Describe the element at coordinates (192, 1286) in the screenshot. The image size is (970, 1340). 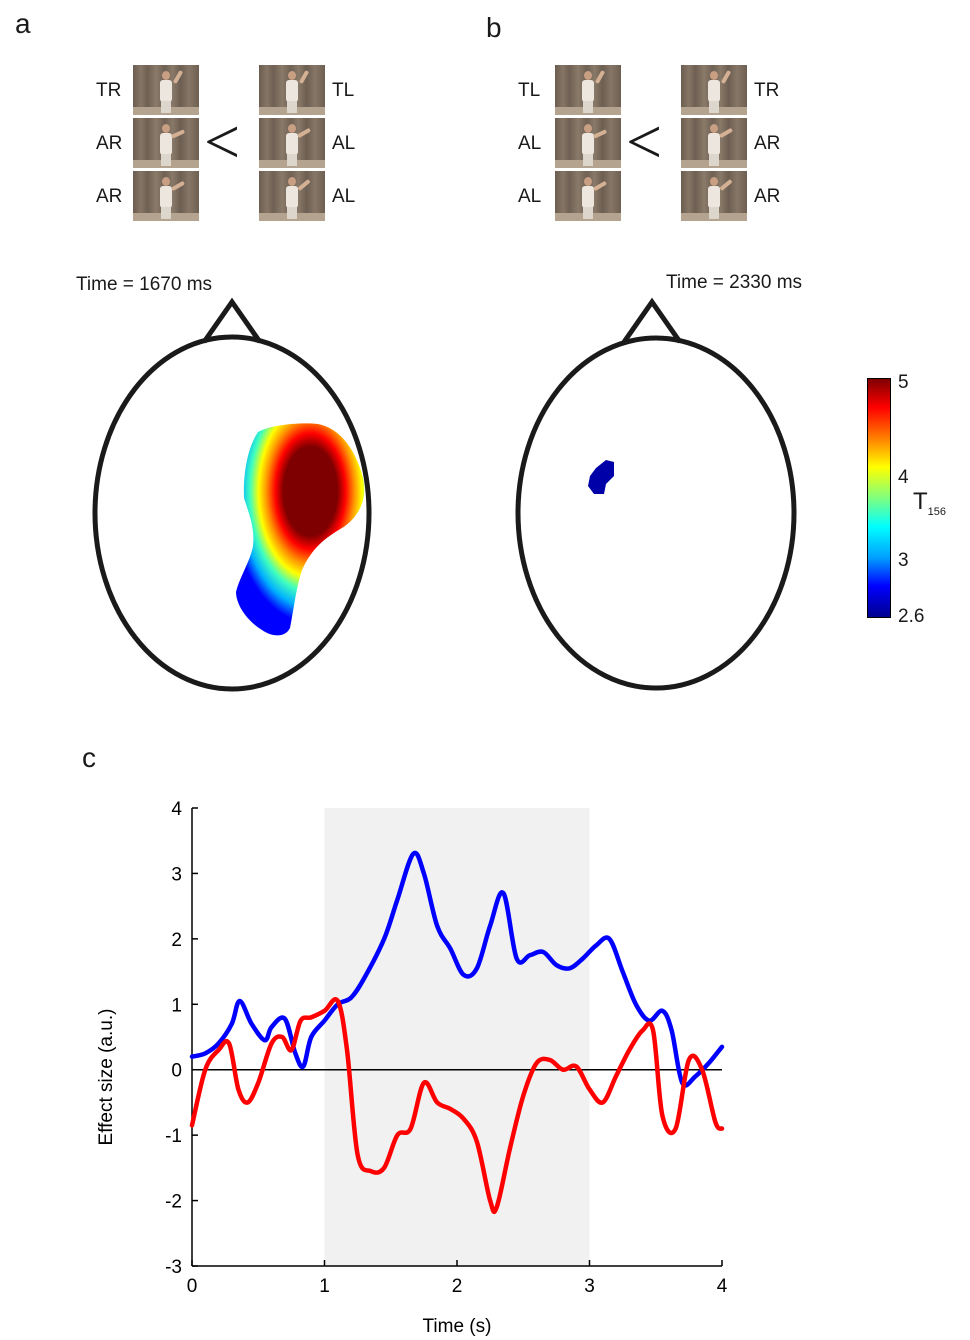
I see `x-tick-label: 0` at that location.